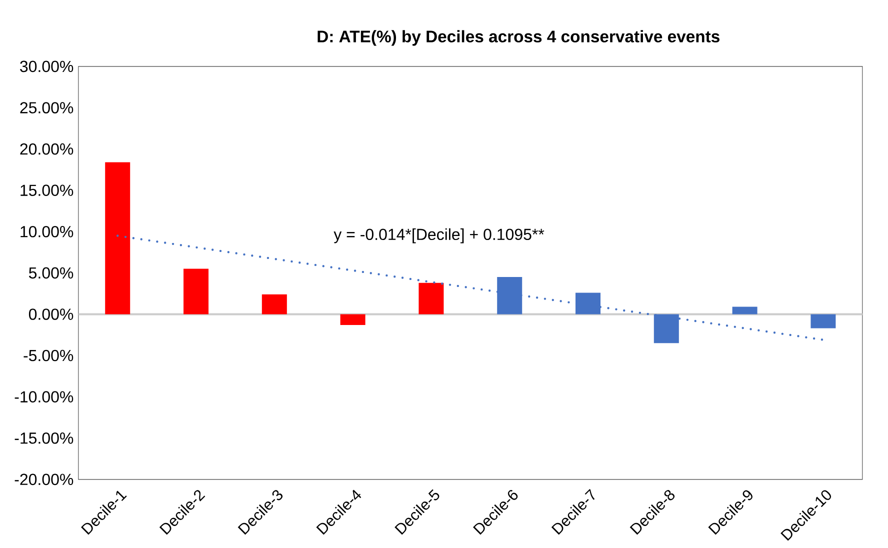  I want to click on y-tick-label: 15.00%, so click(47, 190).